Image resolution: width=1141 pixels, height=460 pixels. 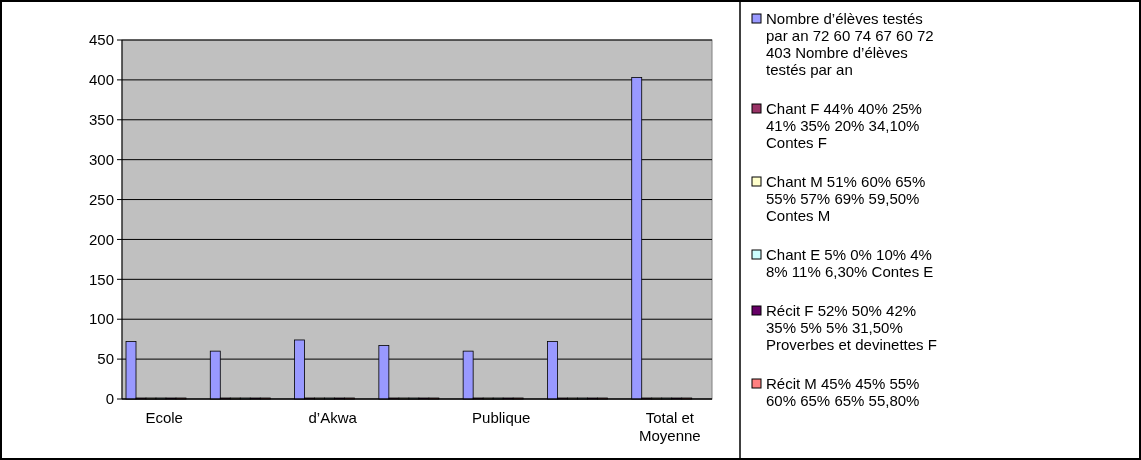 I want to click on legend-label: Chant F 44% 40% 25% 41% 35% 20% 34,10% Contes F, so click(x=844, y=125).